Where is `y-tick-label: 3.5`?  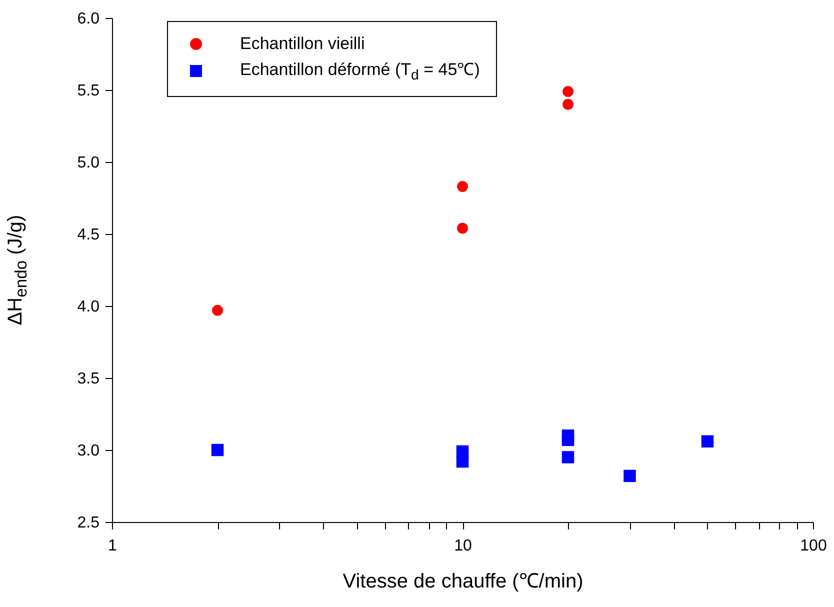
y-tick-label: 3.5 is located at coordinates (88, 379).